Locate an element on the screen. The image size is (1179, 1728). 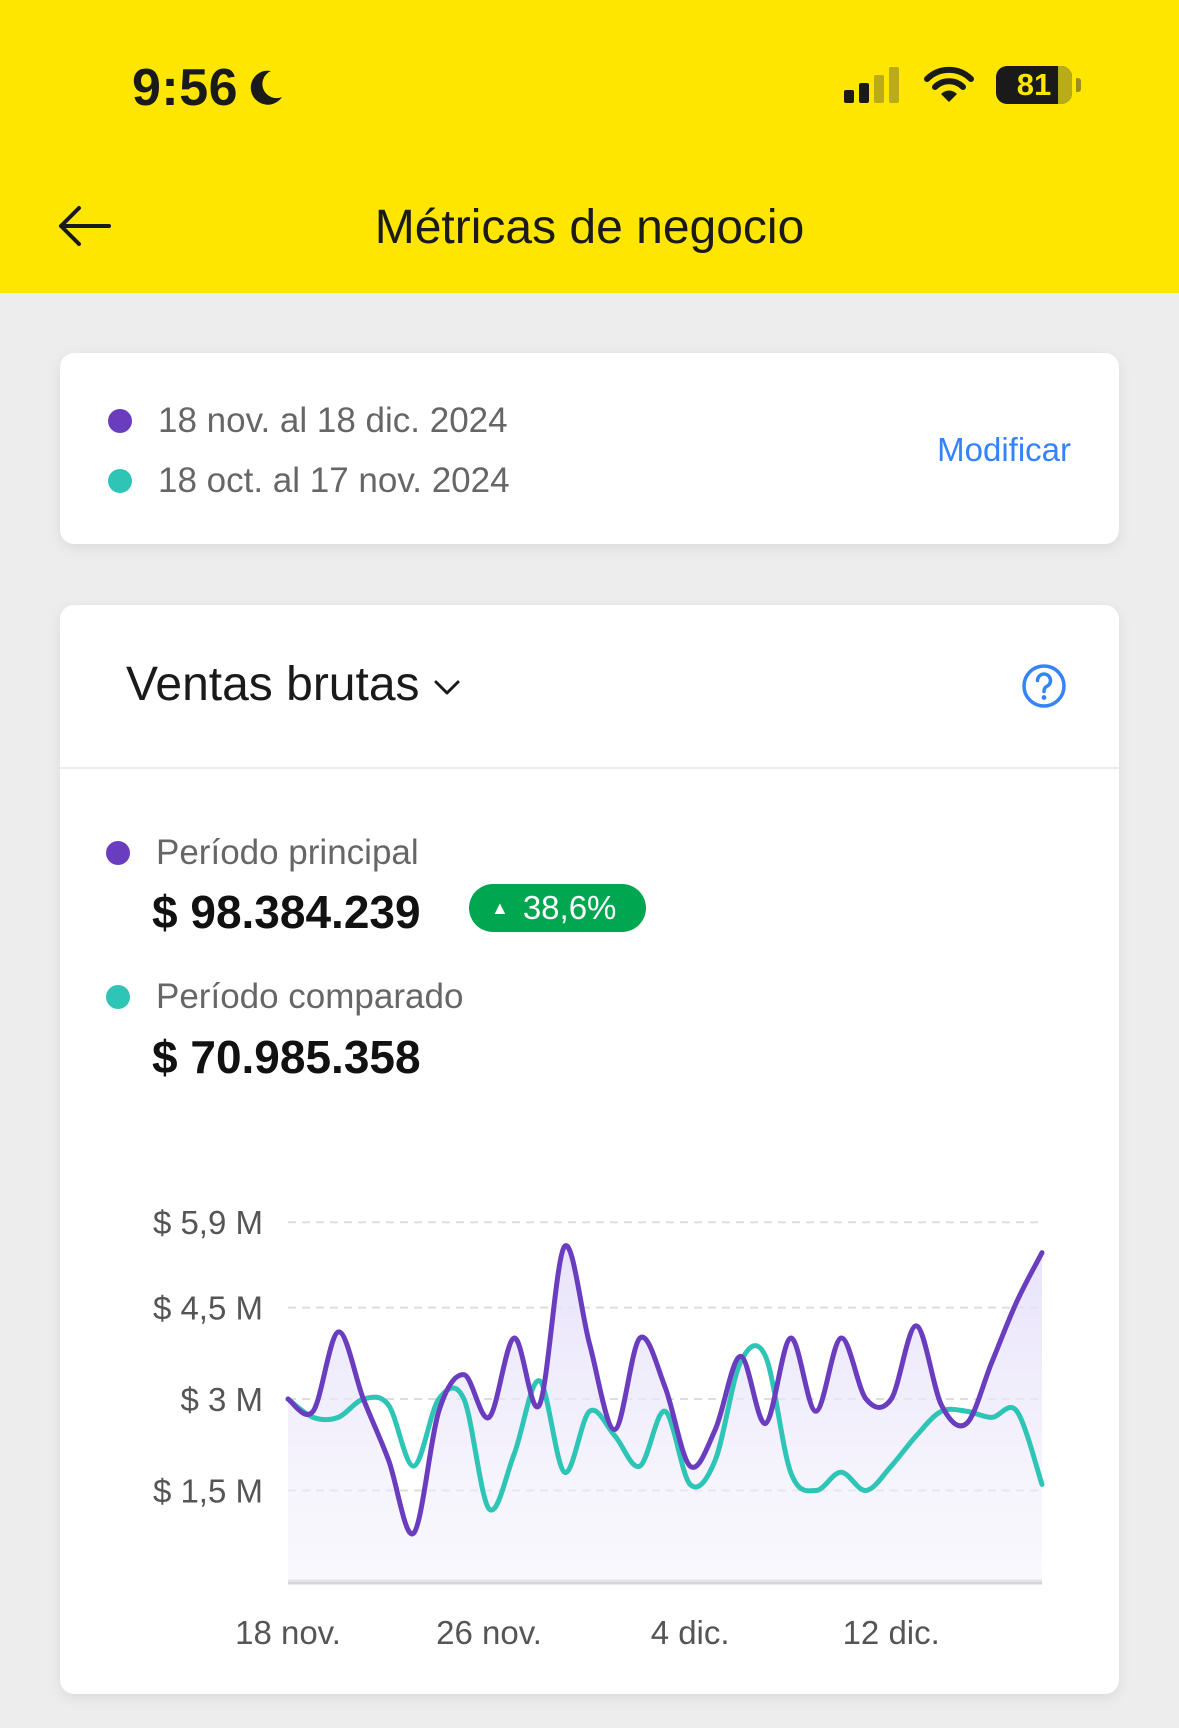
moon-icon is located at coordinates (266, 87).